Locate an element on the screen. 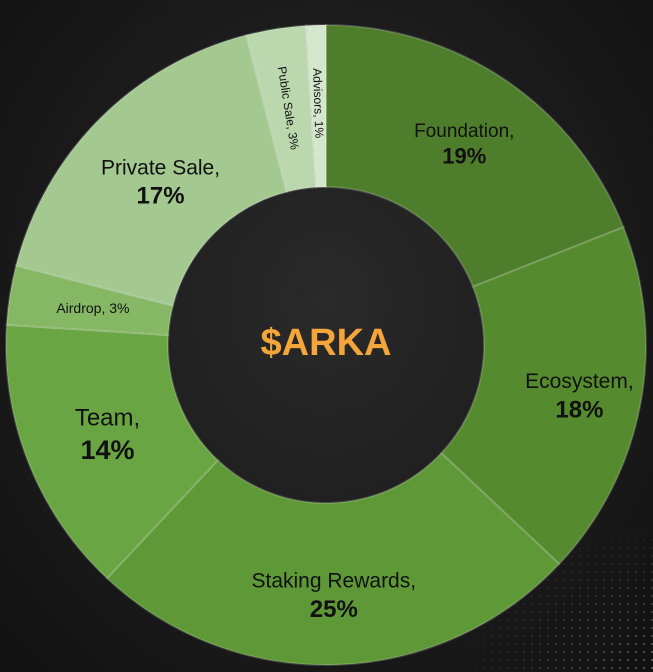 The width and height of the screenshot is (653, 672). slice-public-sale is located at coordinates (281, 109).